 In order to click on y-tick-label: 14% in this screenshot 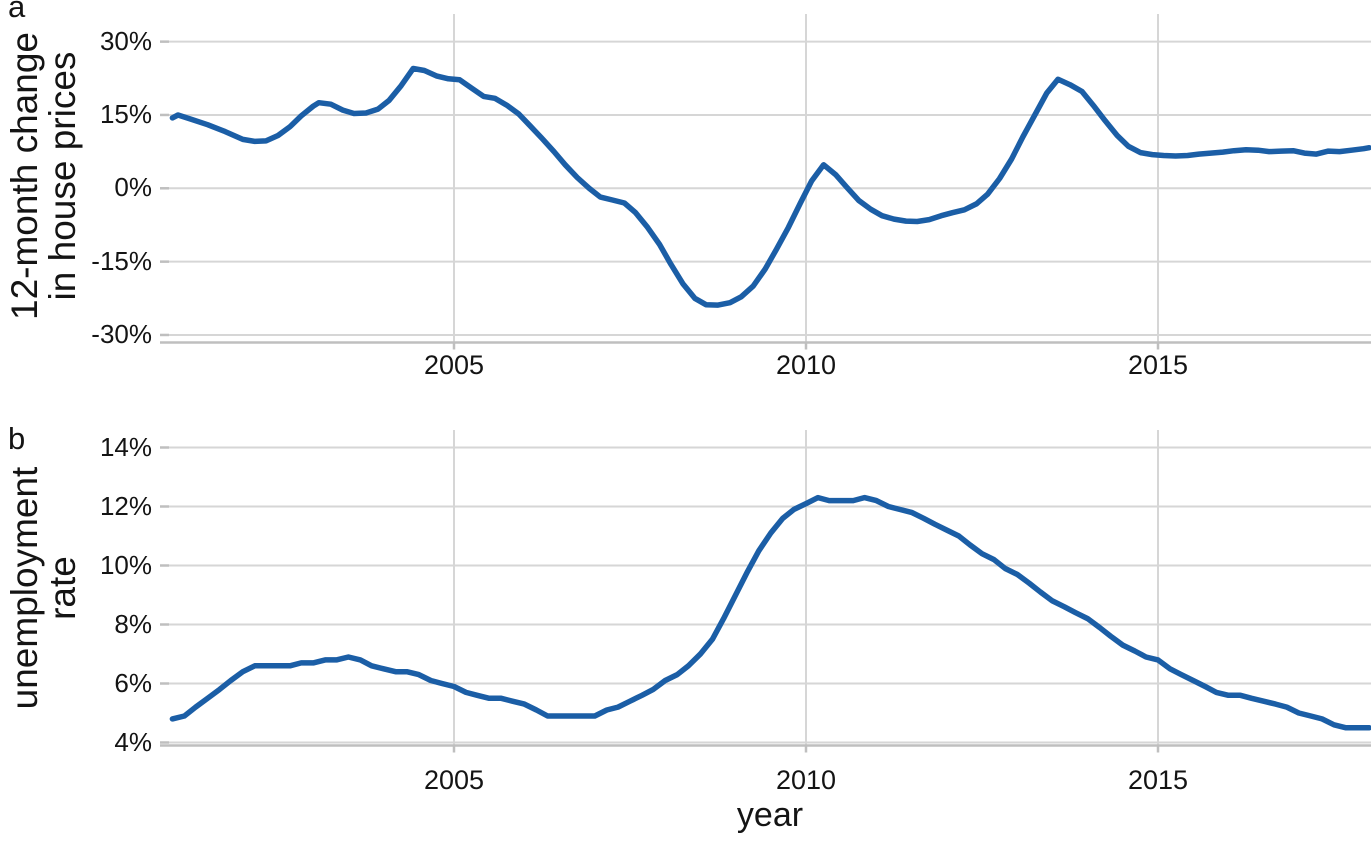, I will do `click(125, 446)`.